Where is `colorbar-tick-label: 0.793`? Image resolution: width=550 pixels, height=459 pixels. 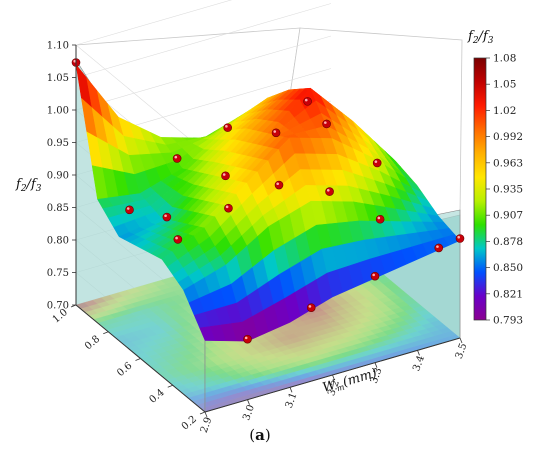 colorbar-tick-label: 0.793 is located at coordinates (508, 321).